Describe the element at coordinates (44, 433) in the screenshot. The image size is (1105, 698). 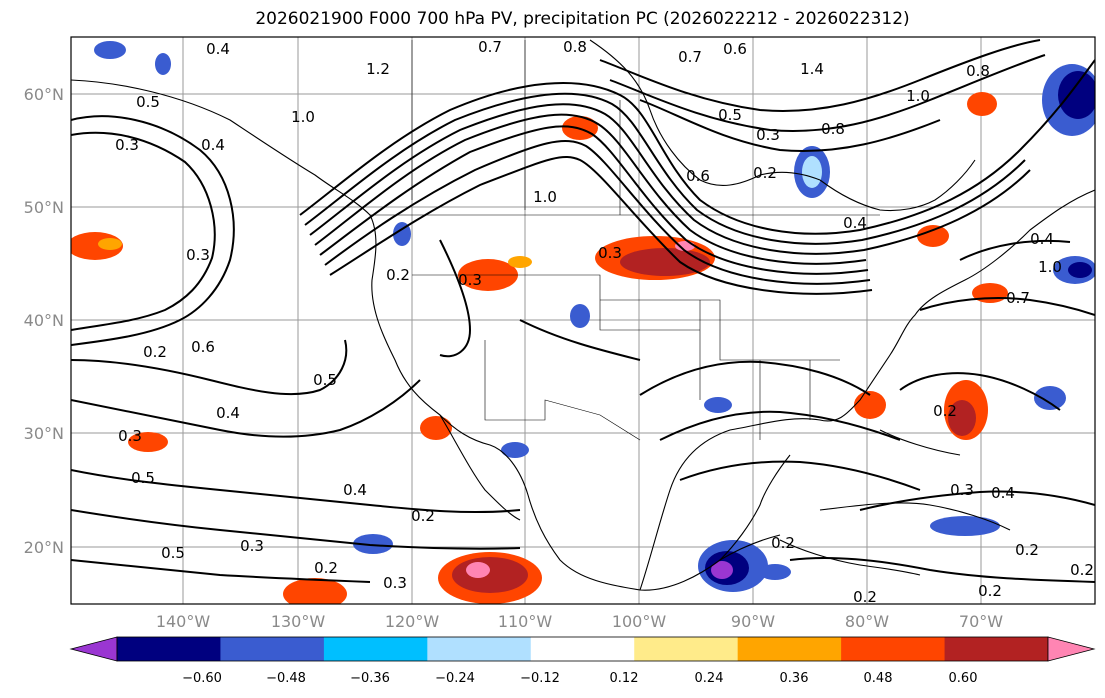
I see `lat-label-30n: 30°N` at that location.